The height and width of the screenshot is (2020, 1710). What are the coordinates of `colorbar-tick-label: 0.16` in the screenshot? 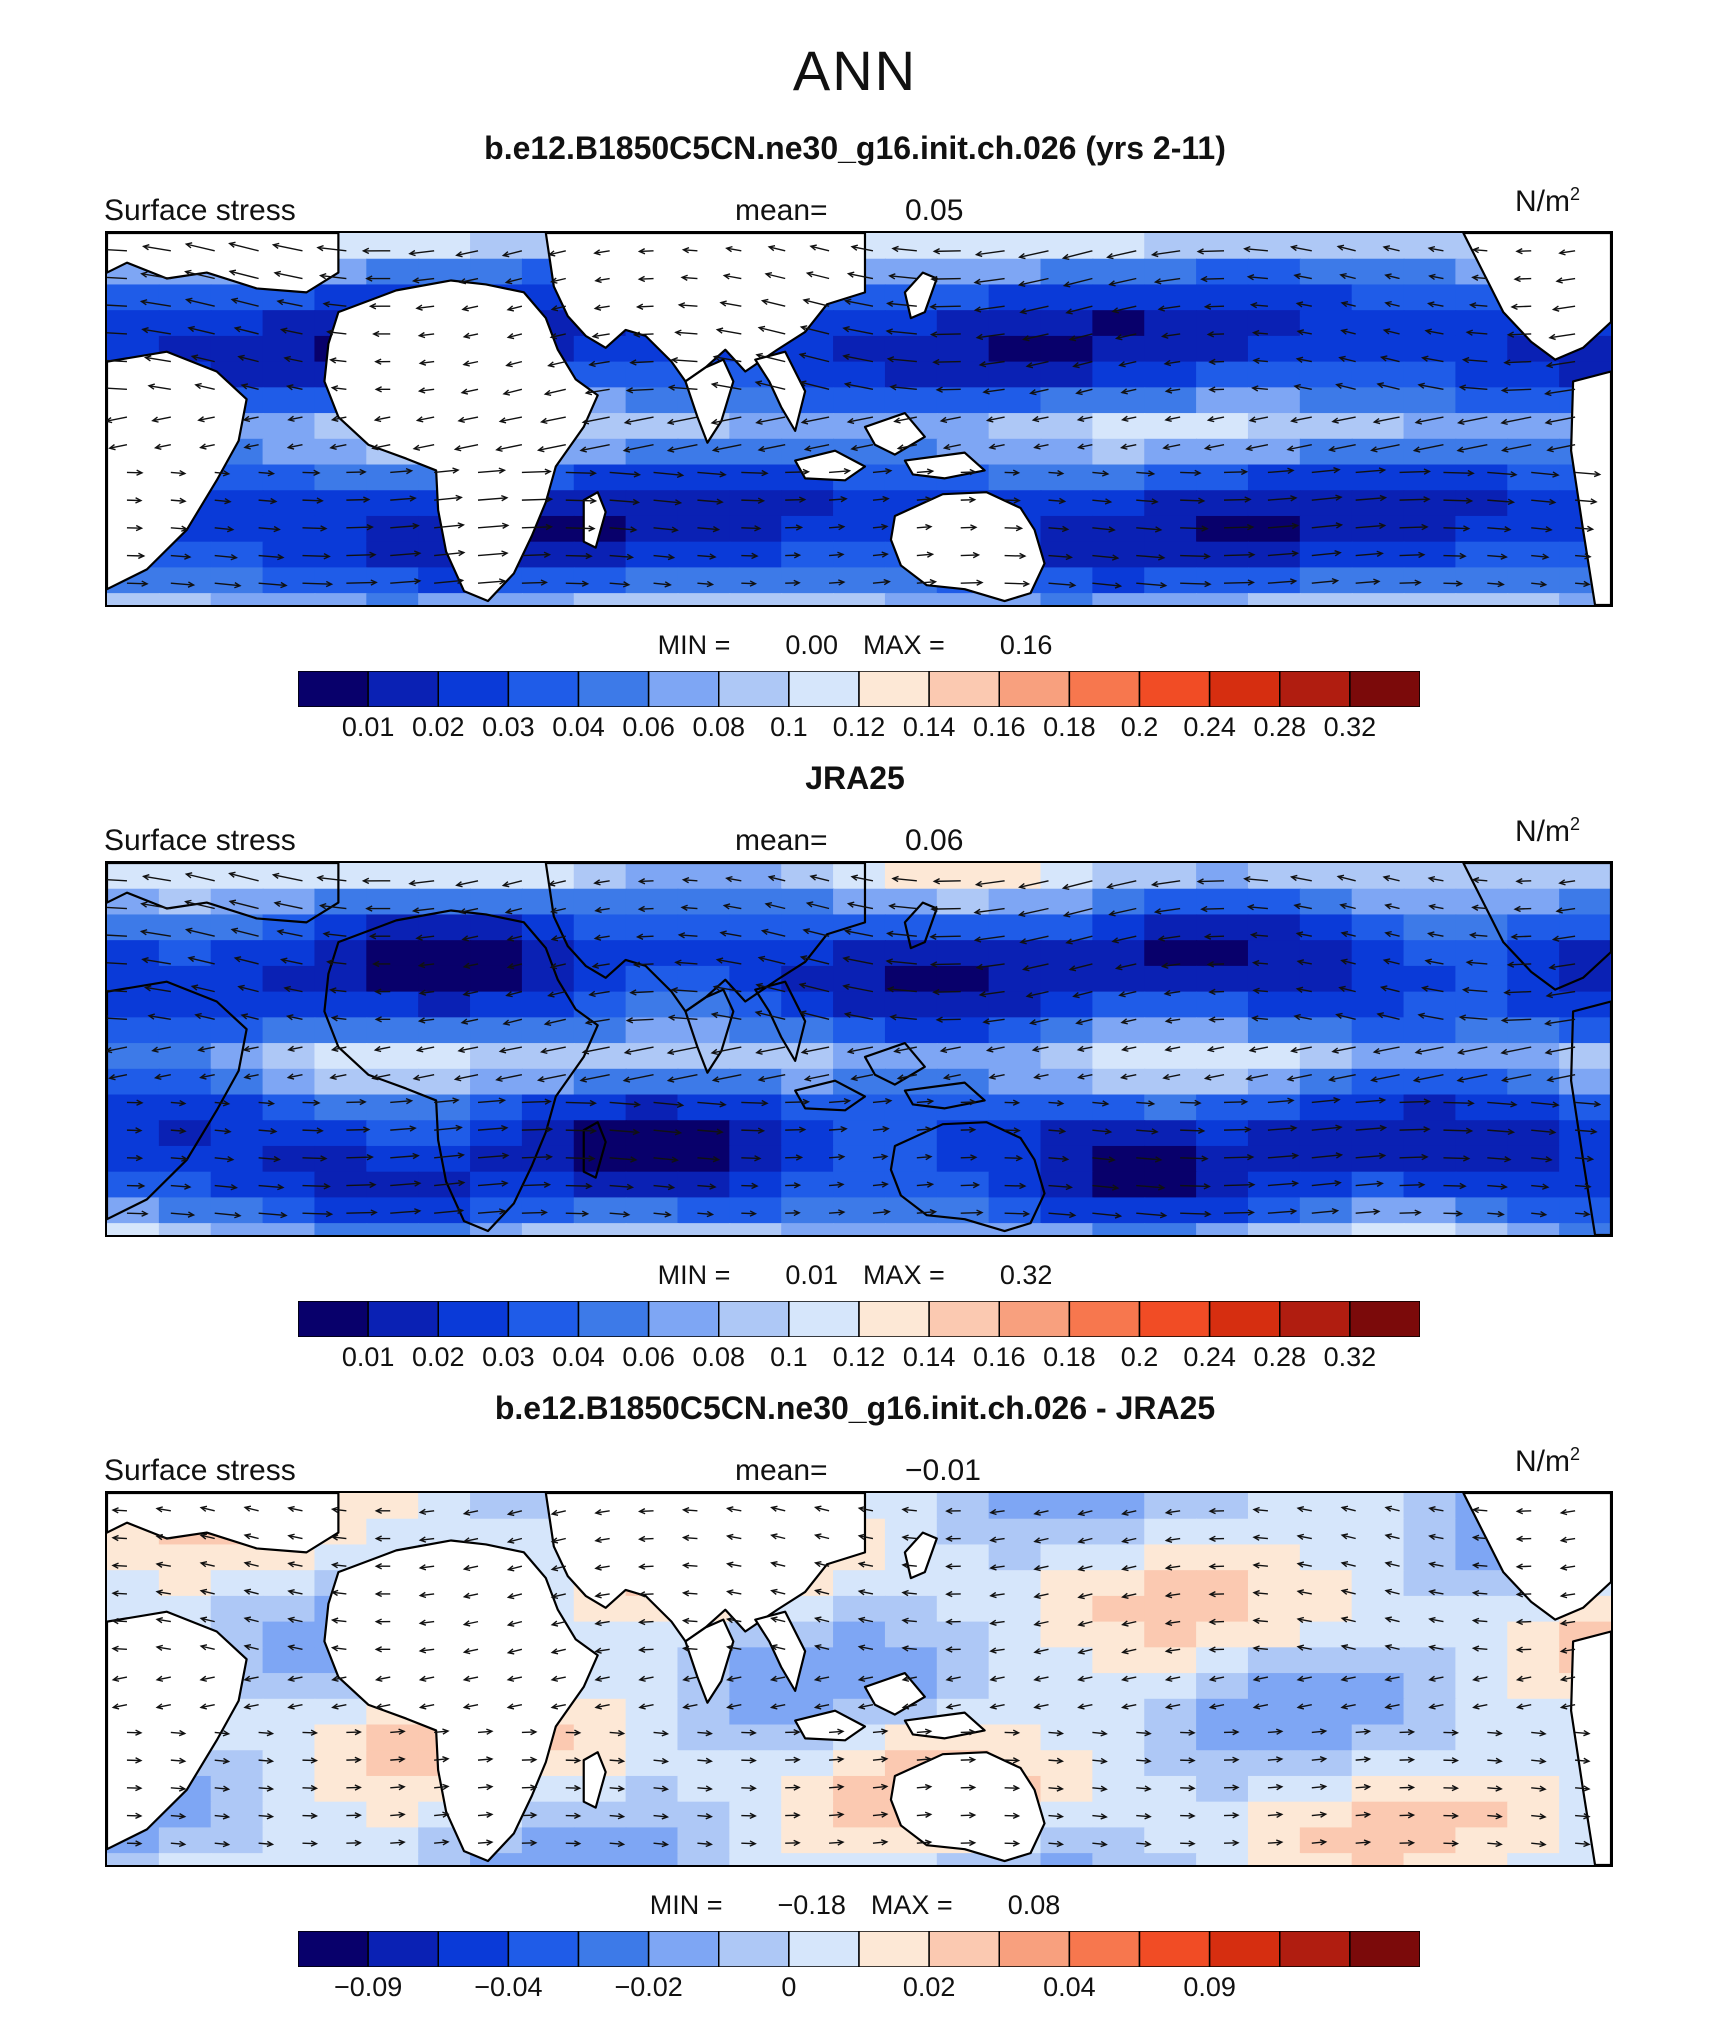 It's located at (999, 727).